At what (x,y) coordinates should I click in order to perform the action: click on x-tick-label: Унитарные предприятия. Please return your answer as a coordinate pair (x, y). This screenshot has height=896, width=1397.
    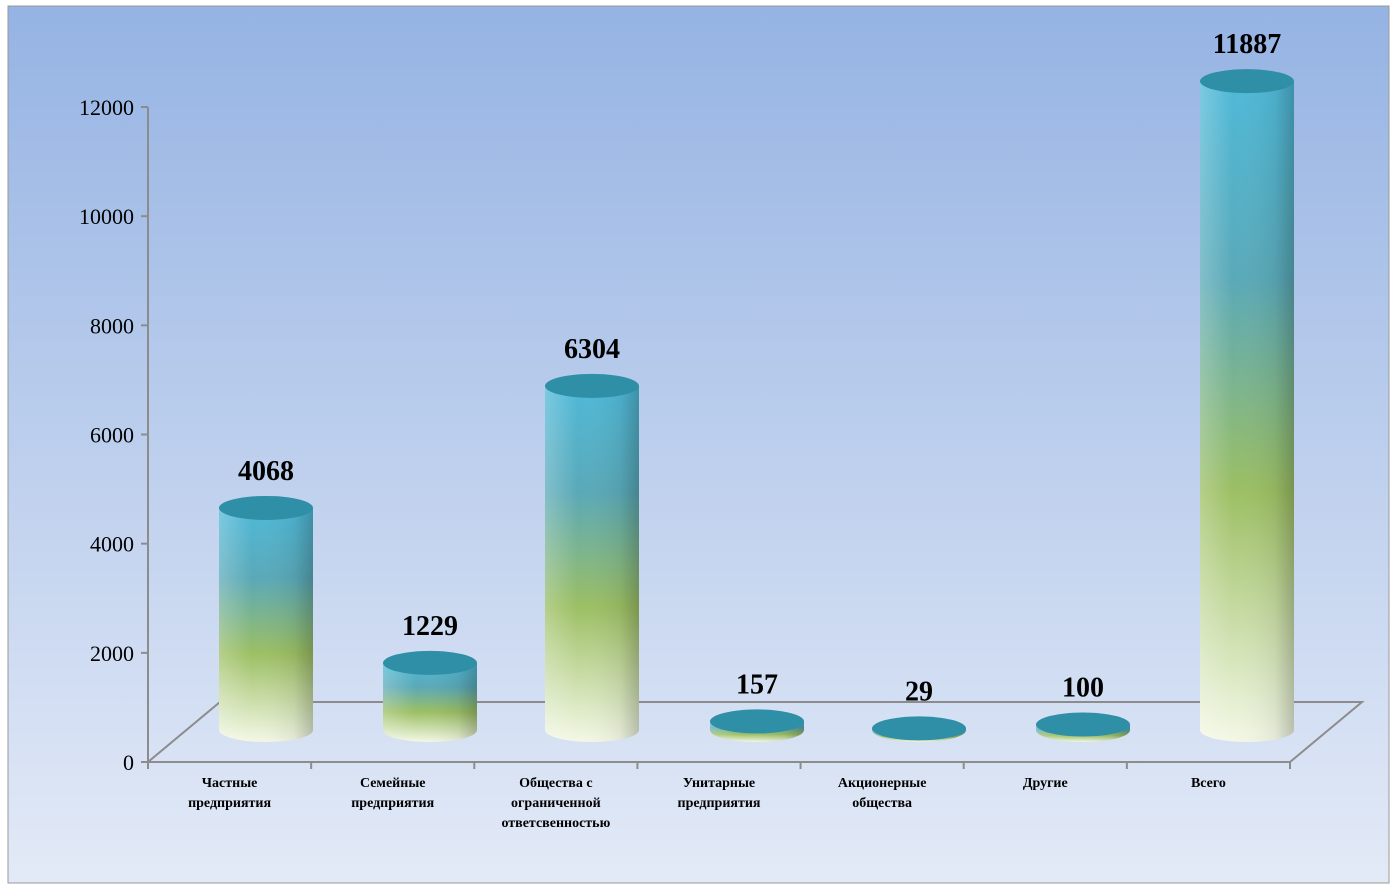
    Looking at the image, I should click on (719, 793).